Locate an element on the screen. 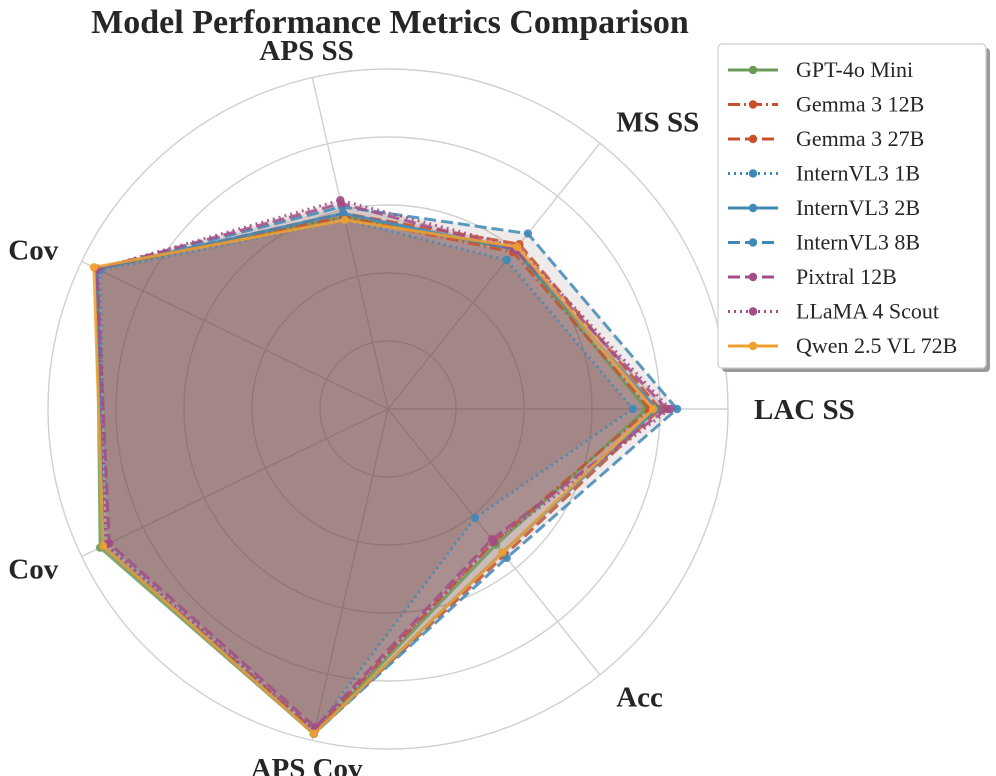 The height and width of the screenshot is (776, 996). axis-label-aps-ss: APS SS is located at coordinates (306, 51).